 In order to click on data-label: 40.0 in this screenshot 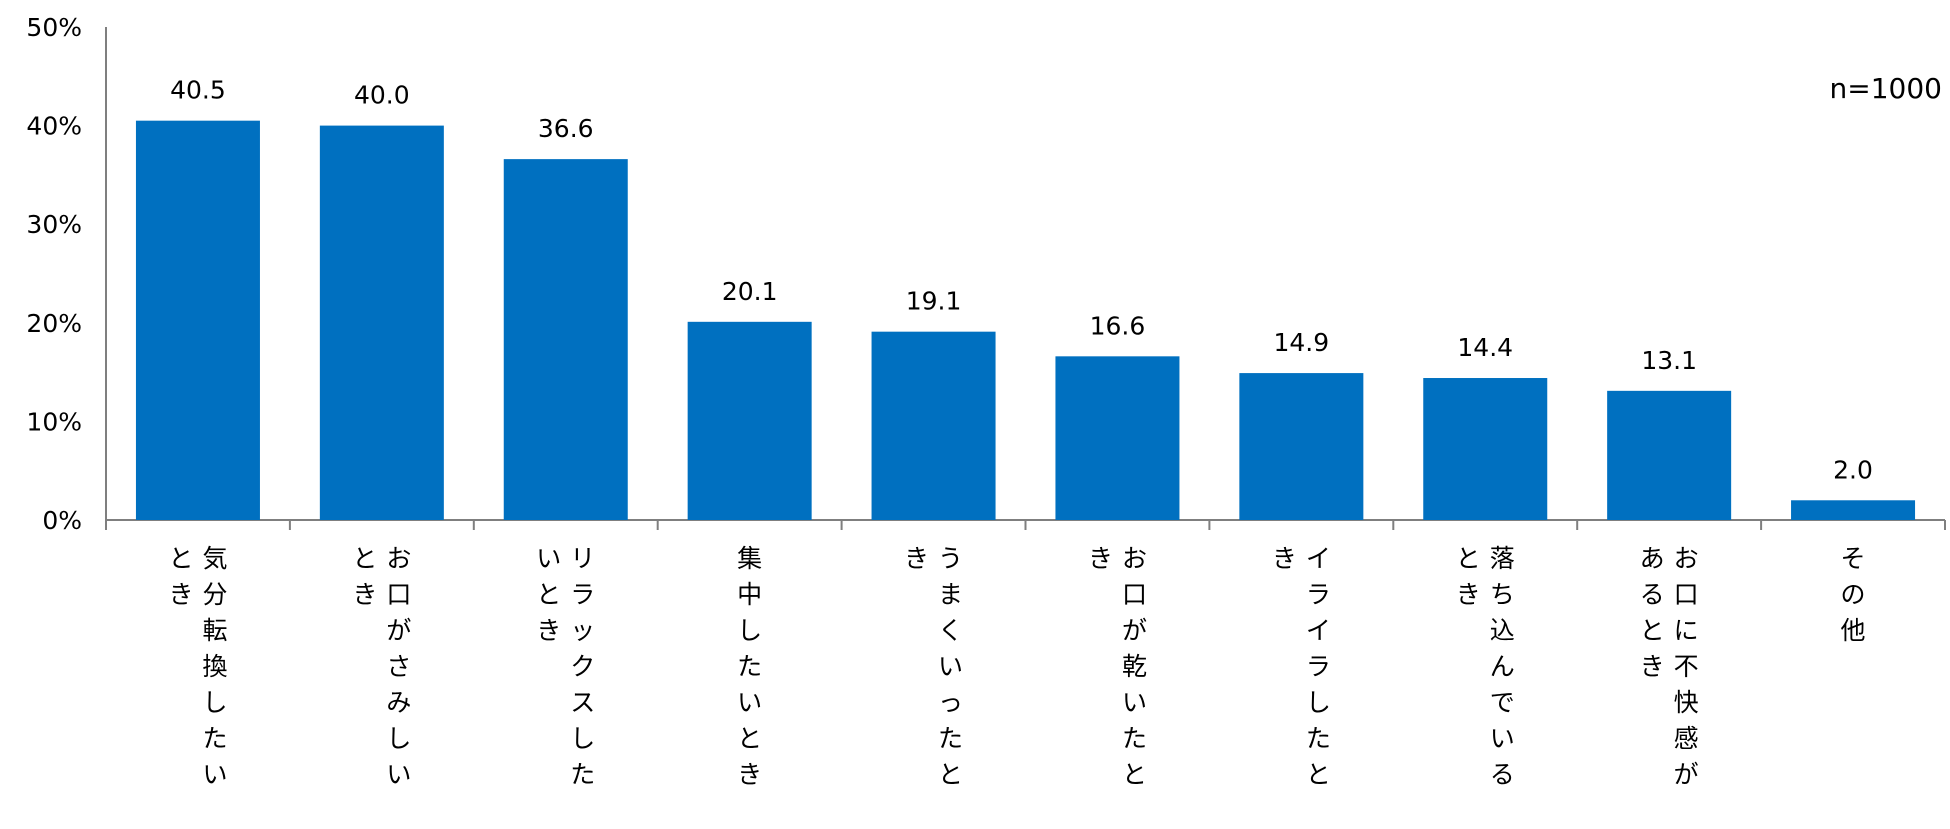, I will do `click(382, 95)`.